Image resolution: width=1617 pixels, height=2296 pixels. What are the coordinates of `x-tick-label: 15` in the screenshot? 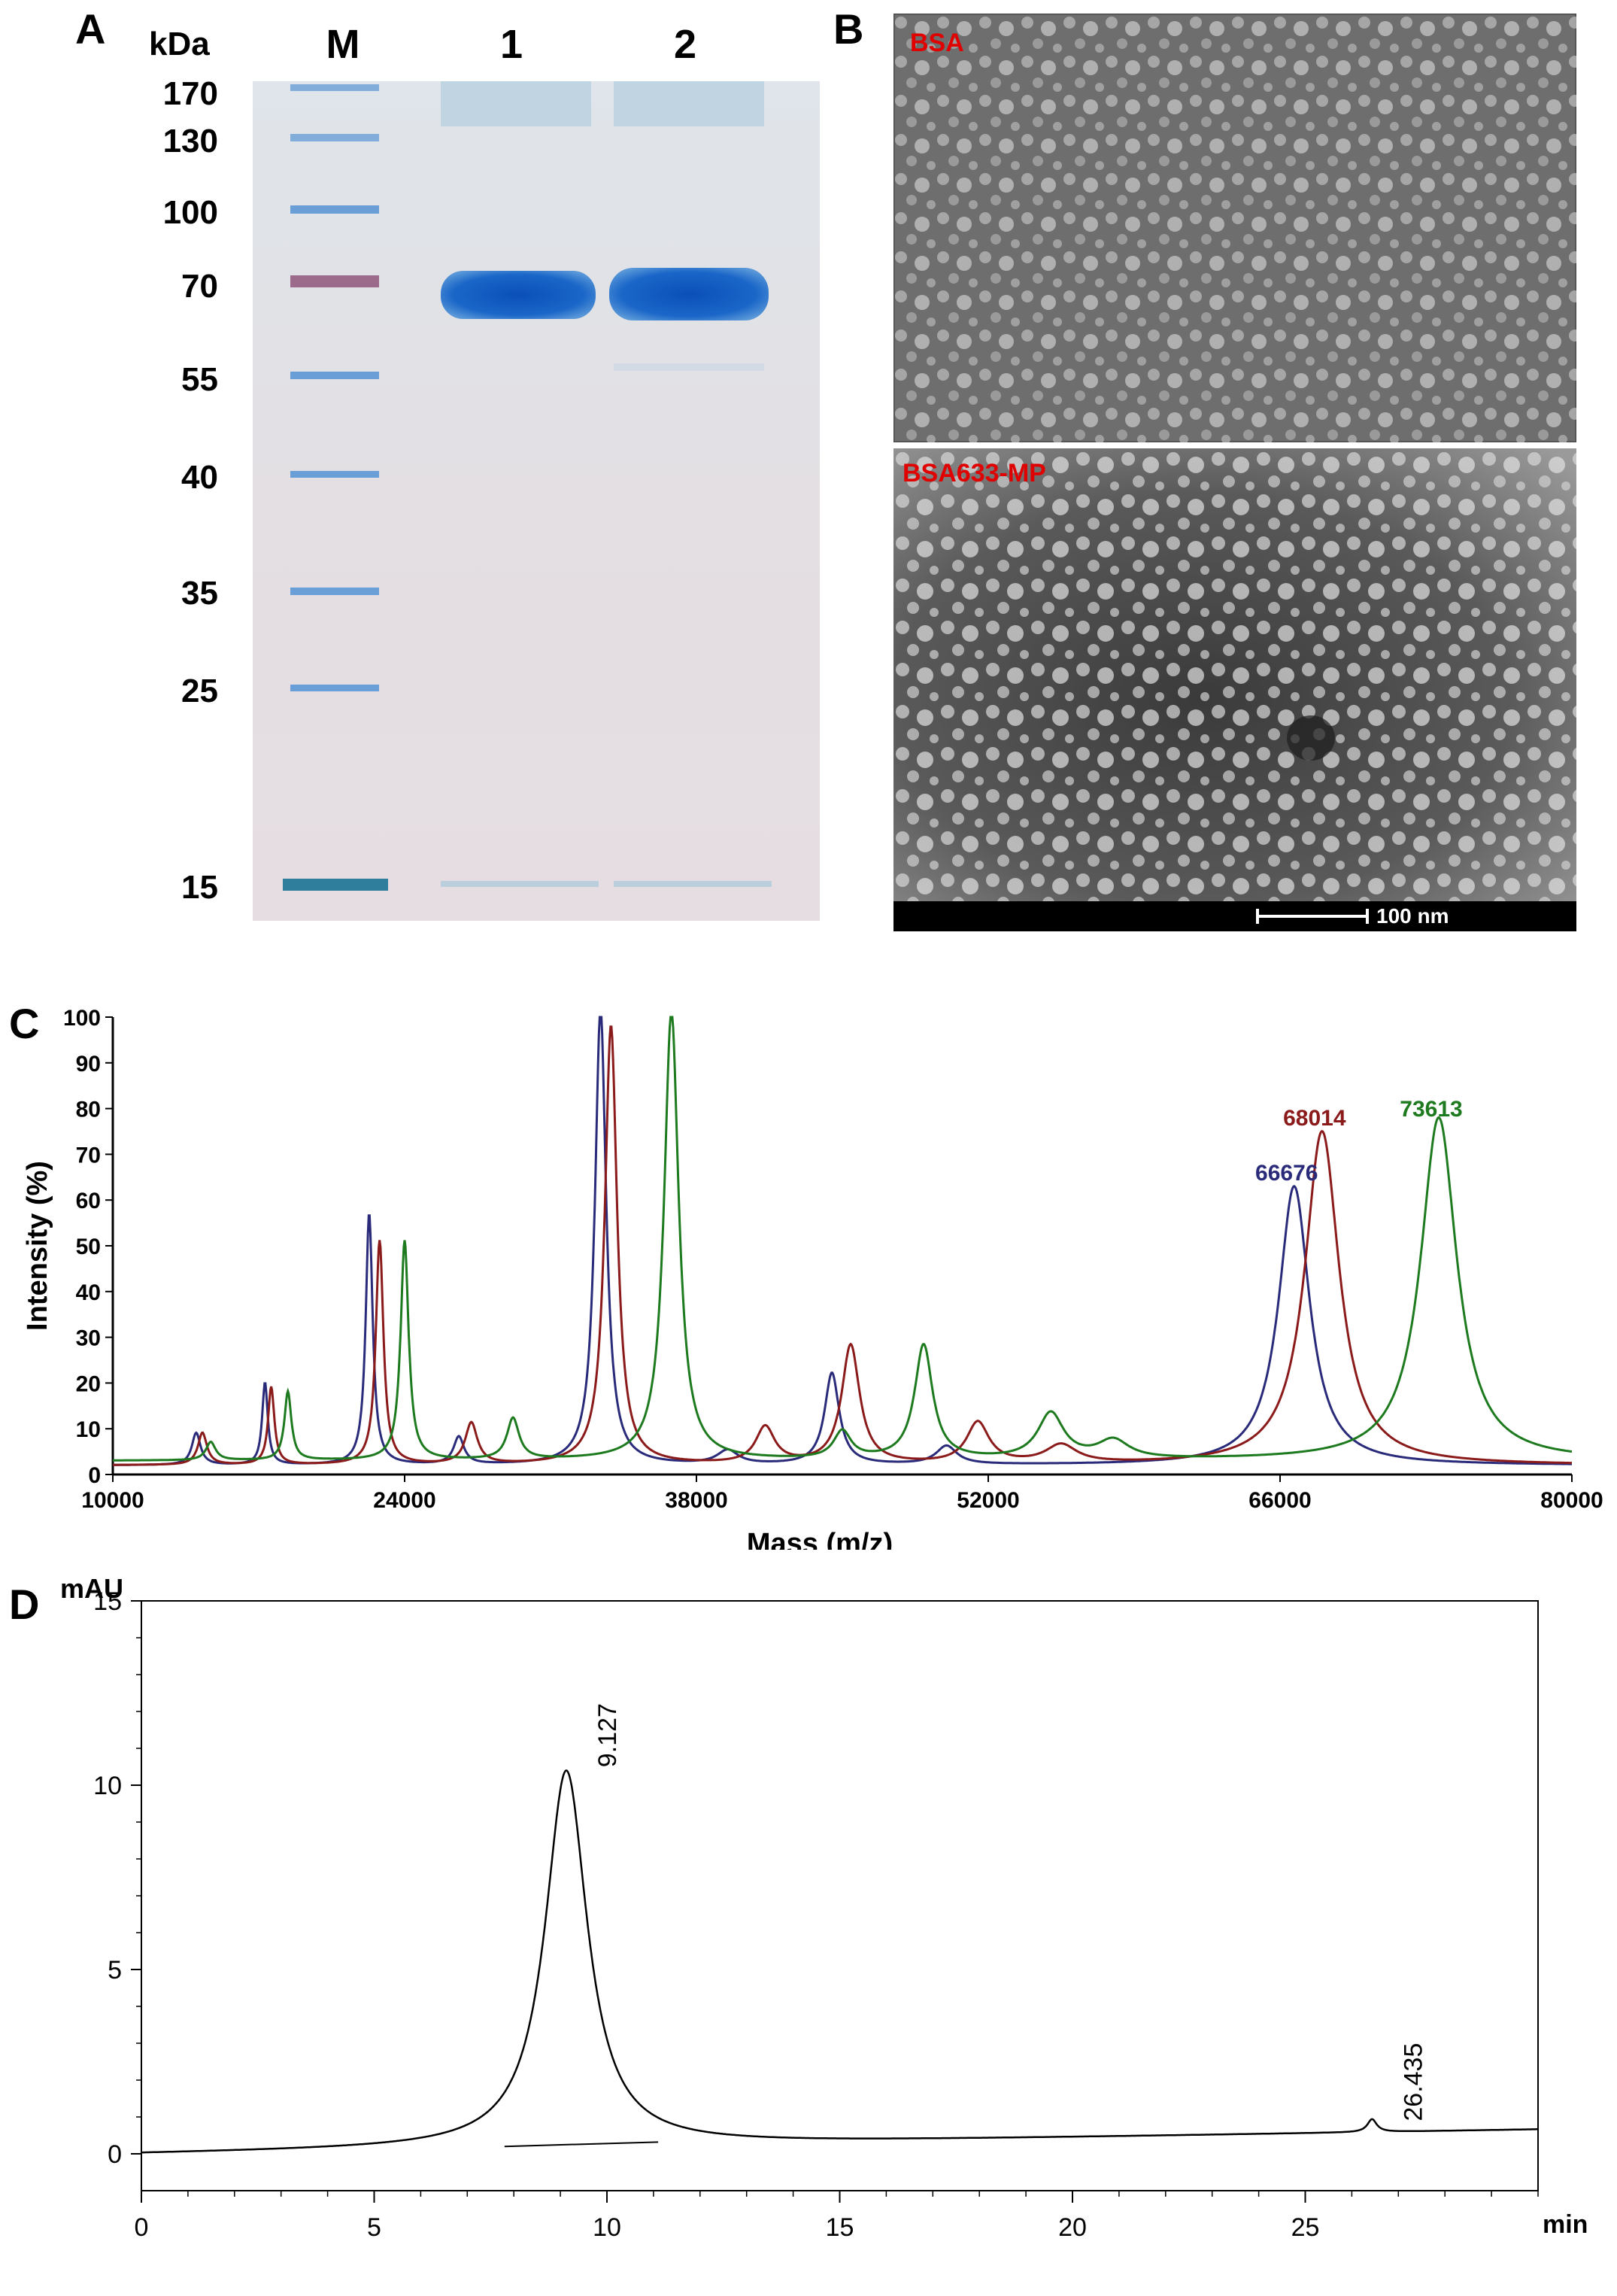 It's located at (840, 2228).